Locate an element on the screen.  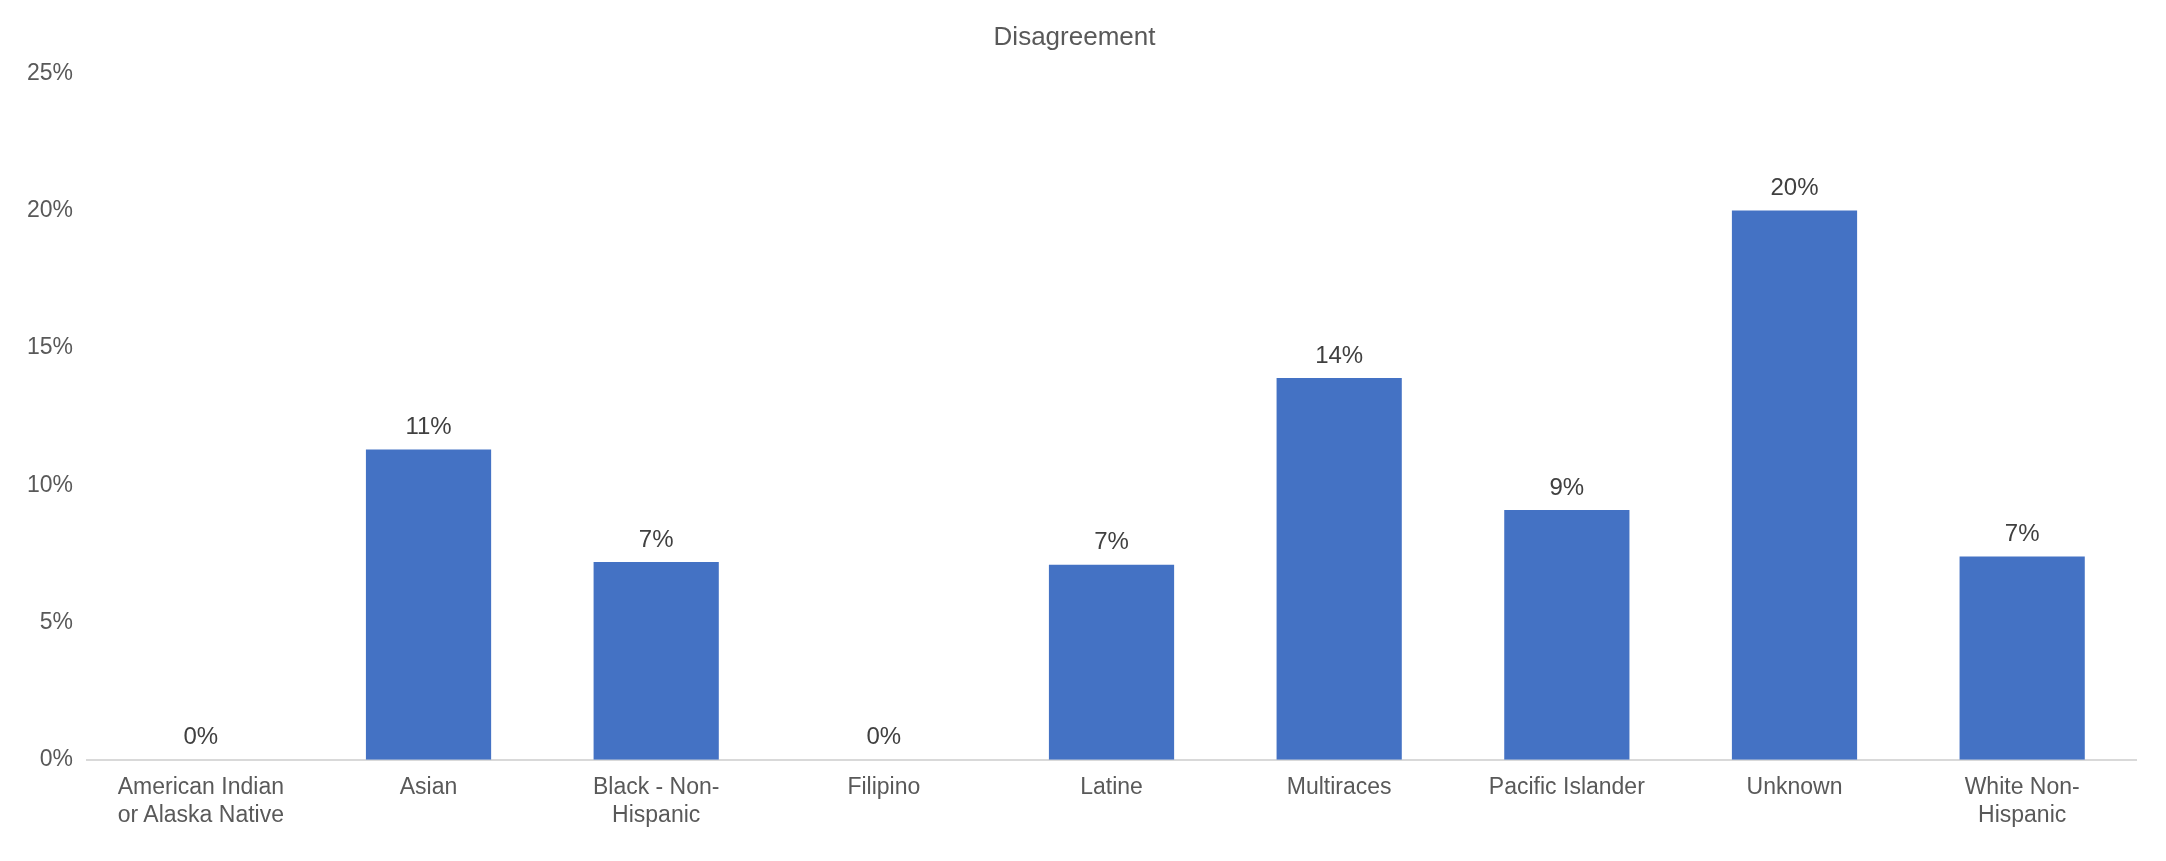
x-tick-label: Unknown is located at coordinates (1794, 785).